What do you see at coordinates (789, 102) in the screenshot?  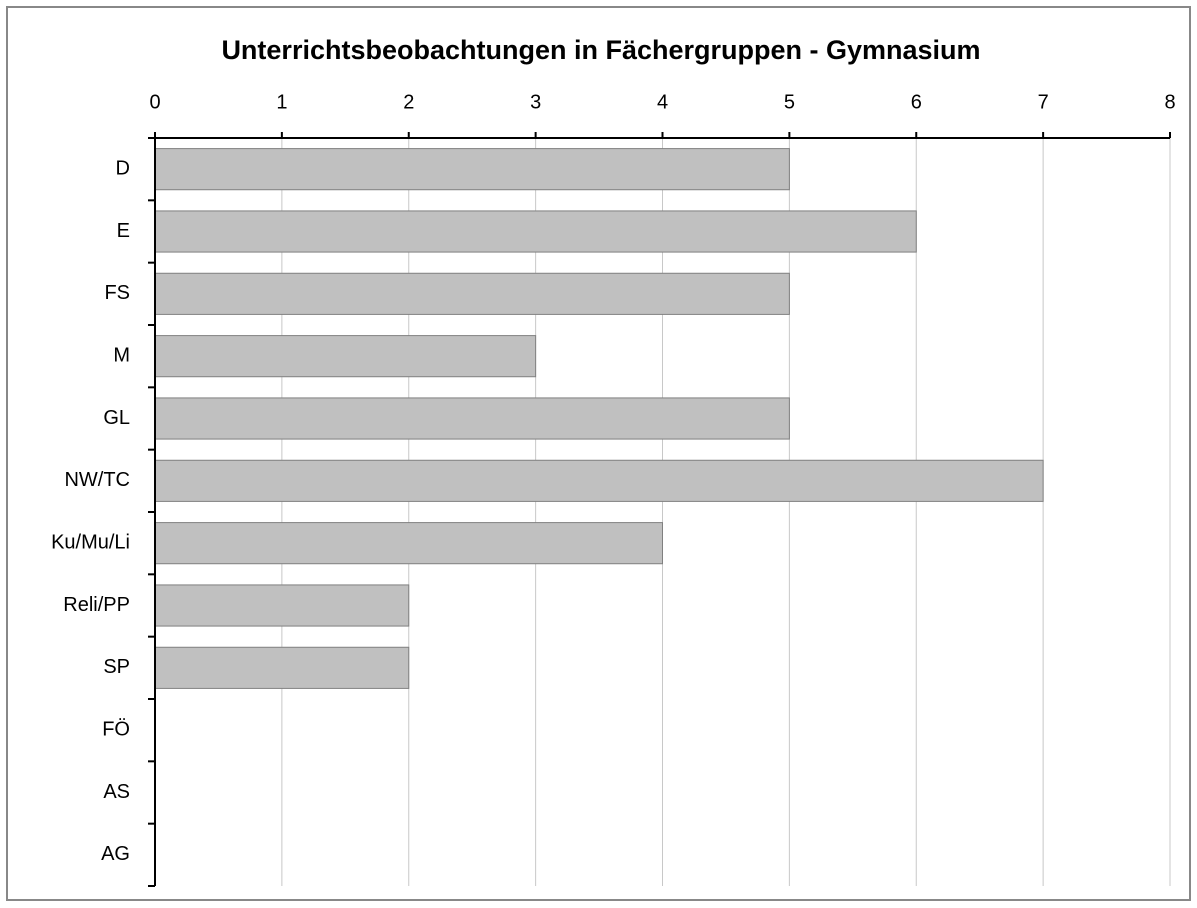 I see `x-tick-label: 5` at bounding box center [789, 102].